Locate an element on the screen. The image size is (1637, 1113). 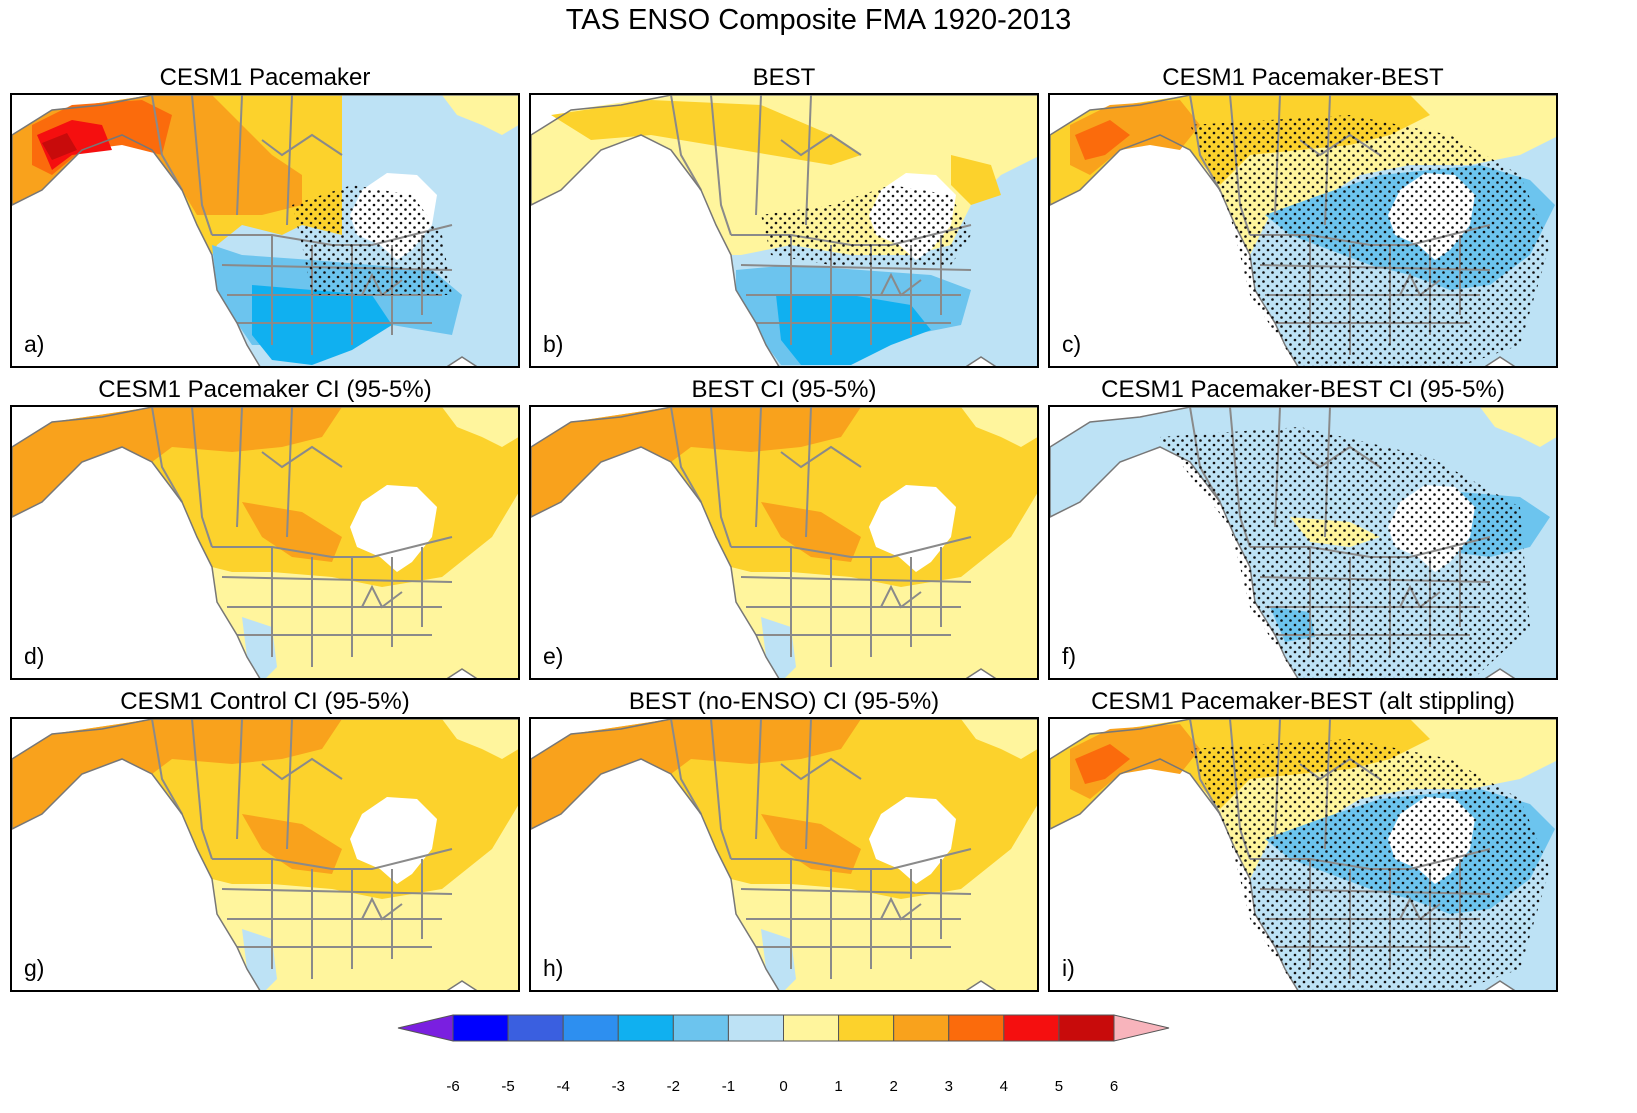
colorbar-tick-label: 6 is located at coordinates (1114, 1086).